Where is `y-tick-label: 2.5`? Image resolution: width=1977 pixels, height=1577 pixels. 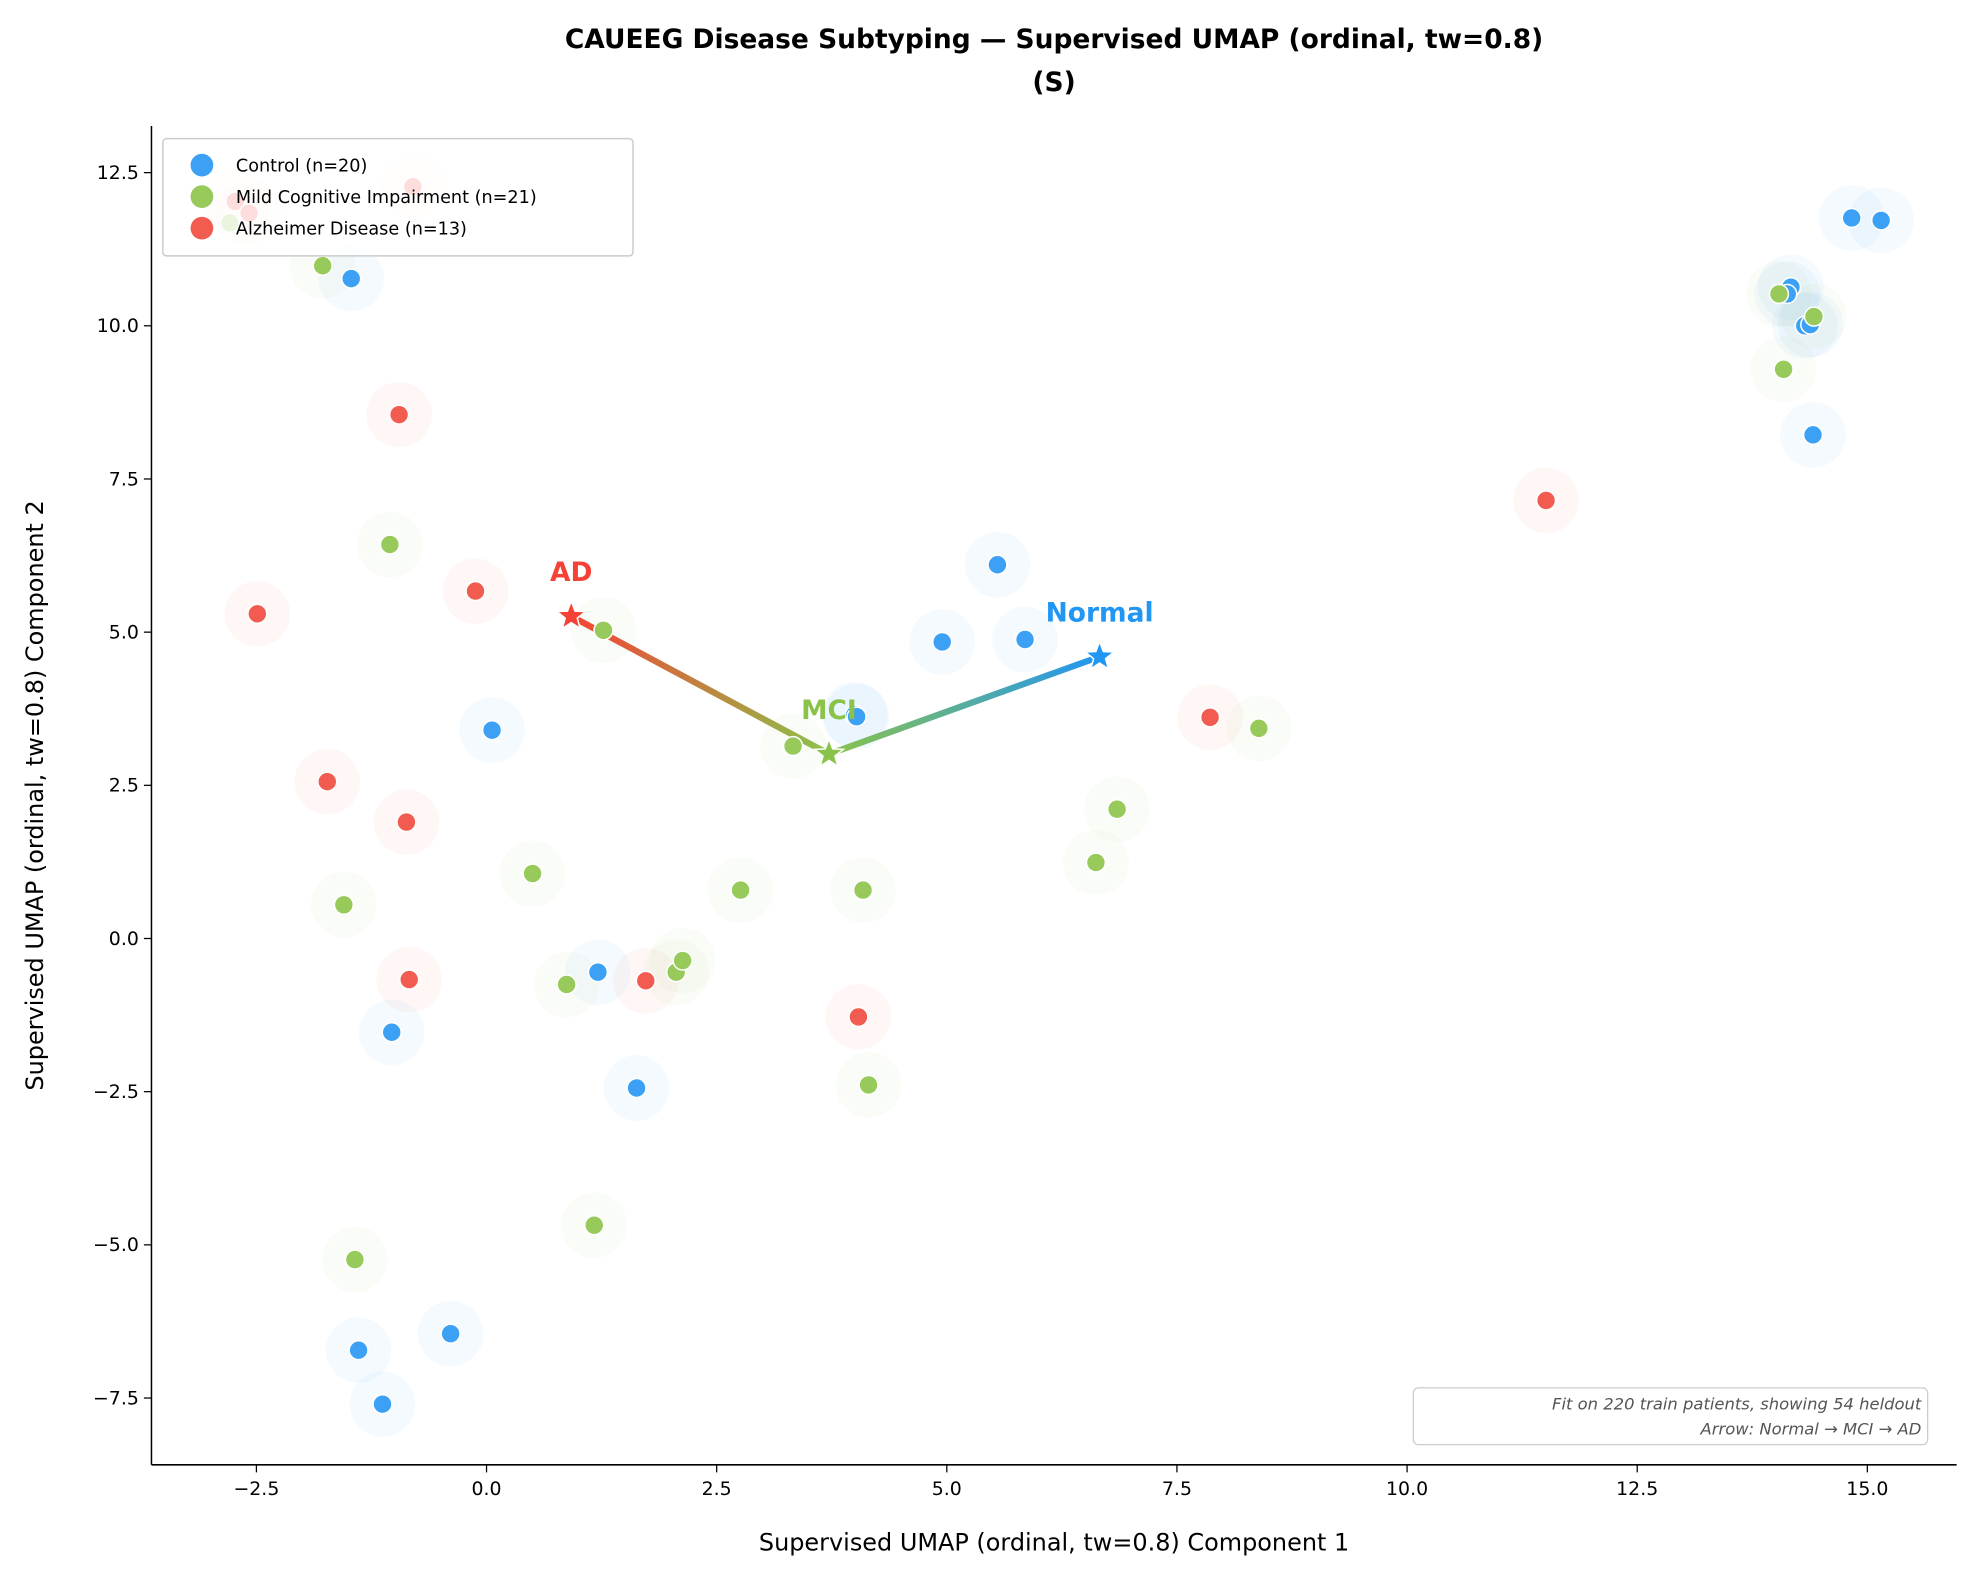 y-tick-label: 2.5 is located at coordinates (124, 786).